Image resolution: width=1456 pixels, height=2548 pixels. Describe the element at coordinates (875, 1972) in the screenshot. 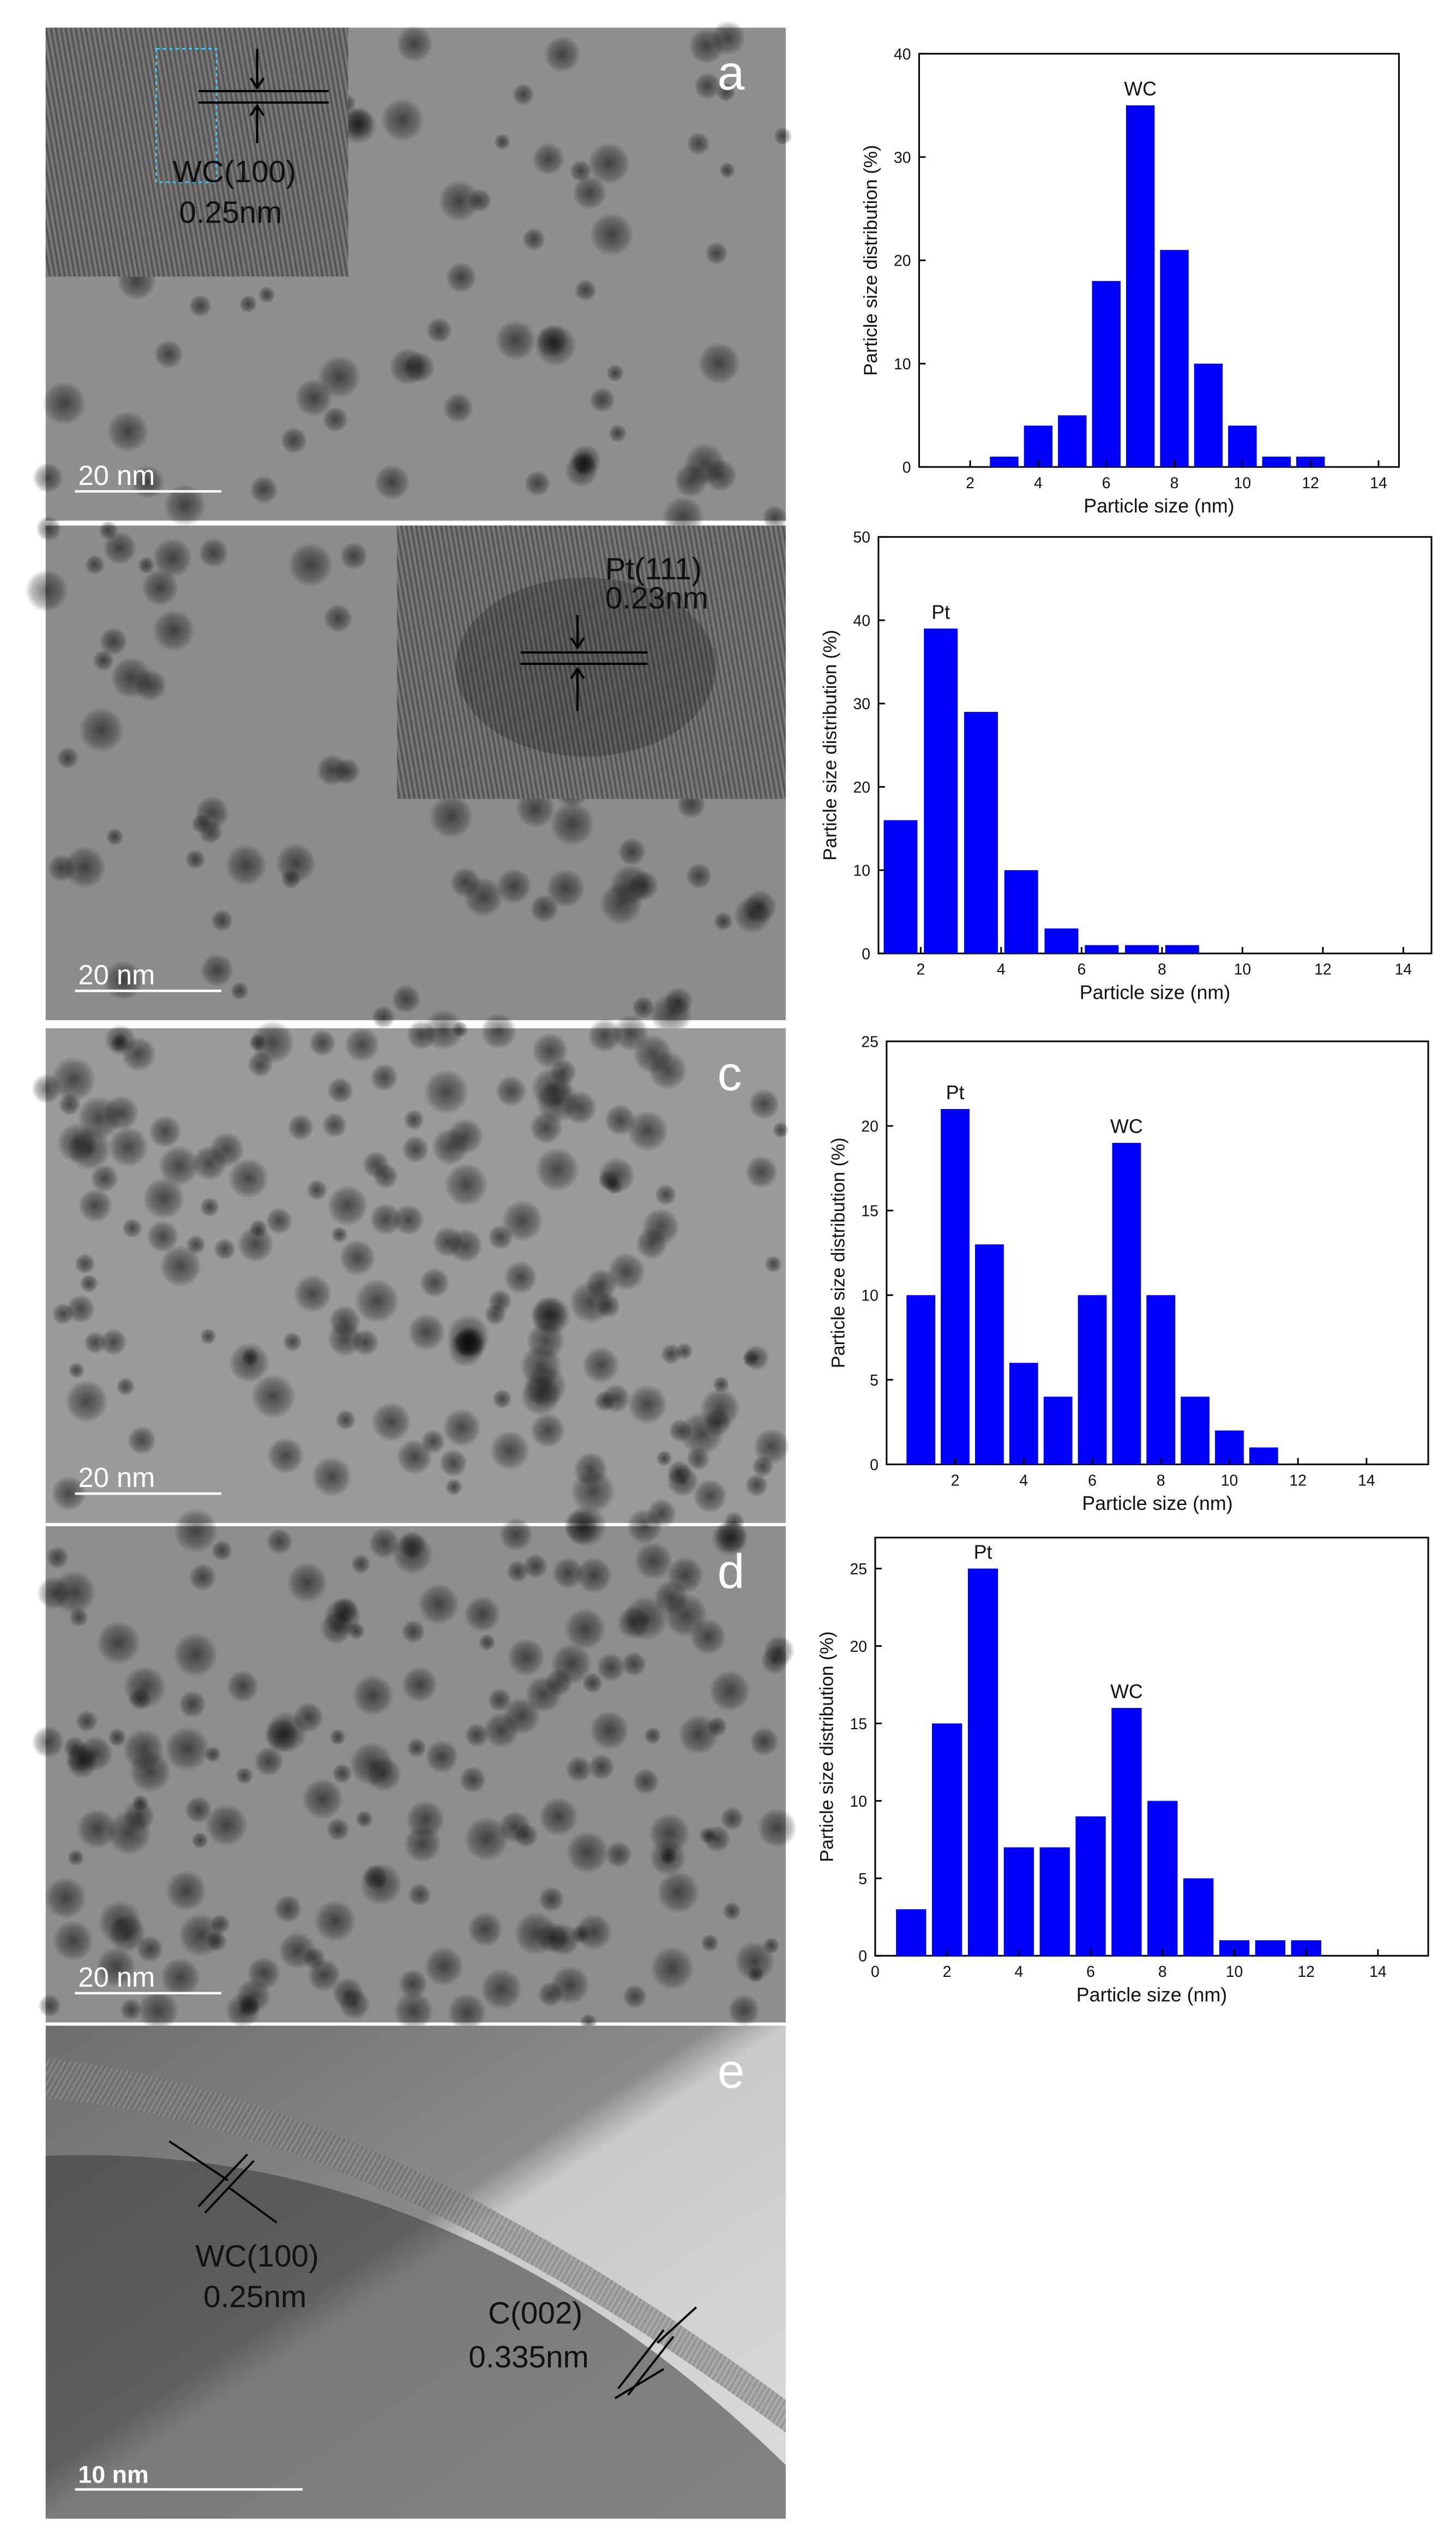

I see `x-tick-label: 0` at that location.